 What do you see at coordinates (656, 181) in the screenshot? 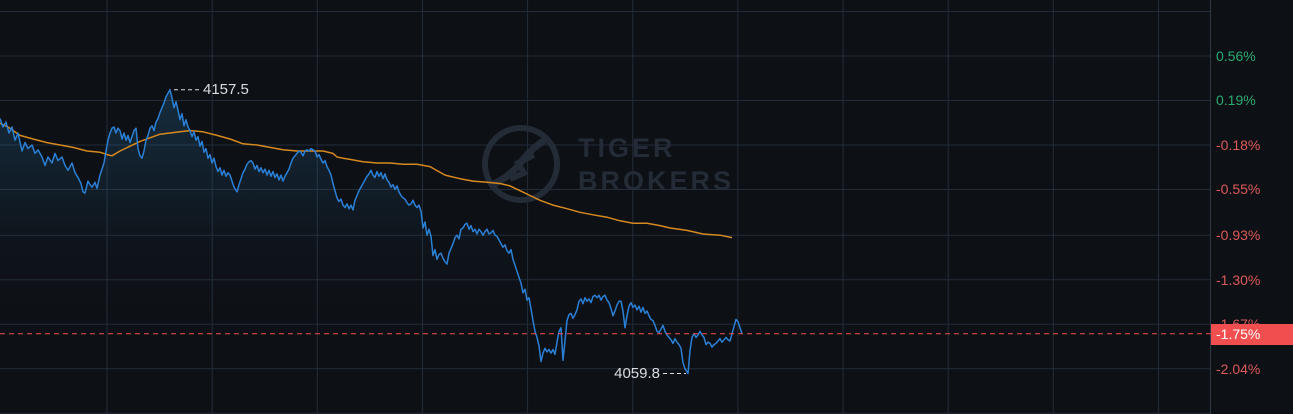
I see `watermark-line2: BROKERS` at bounding box center [656, 181].